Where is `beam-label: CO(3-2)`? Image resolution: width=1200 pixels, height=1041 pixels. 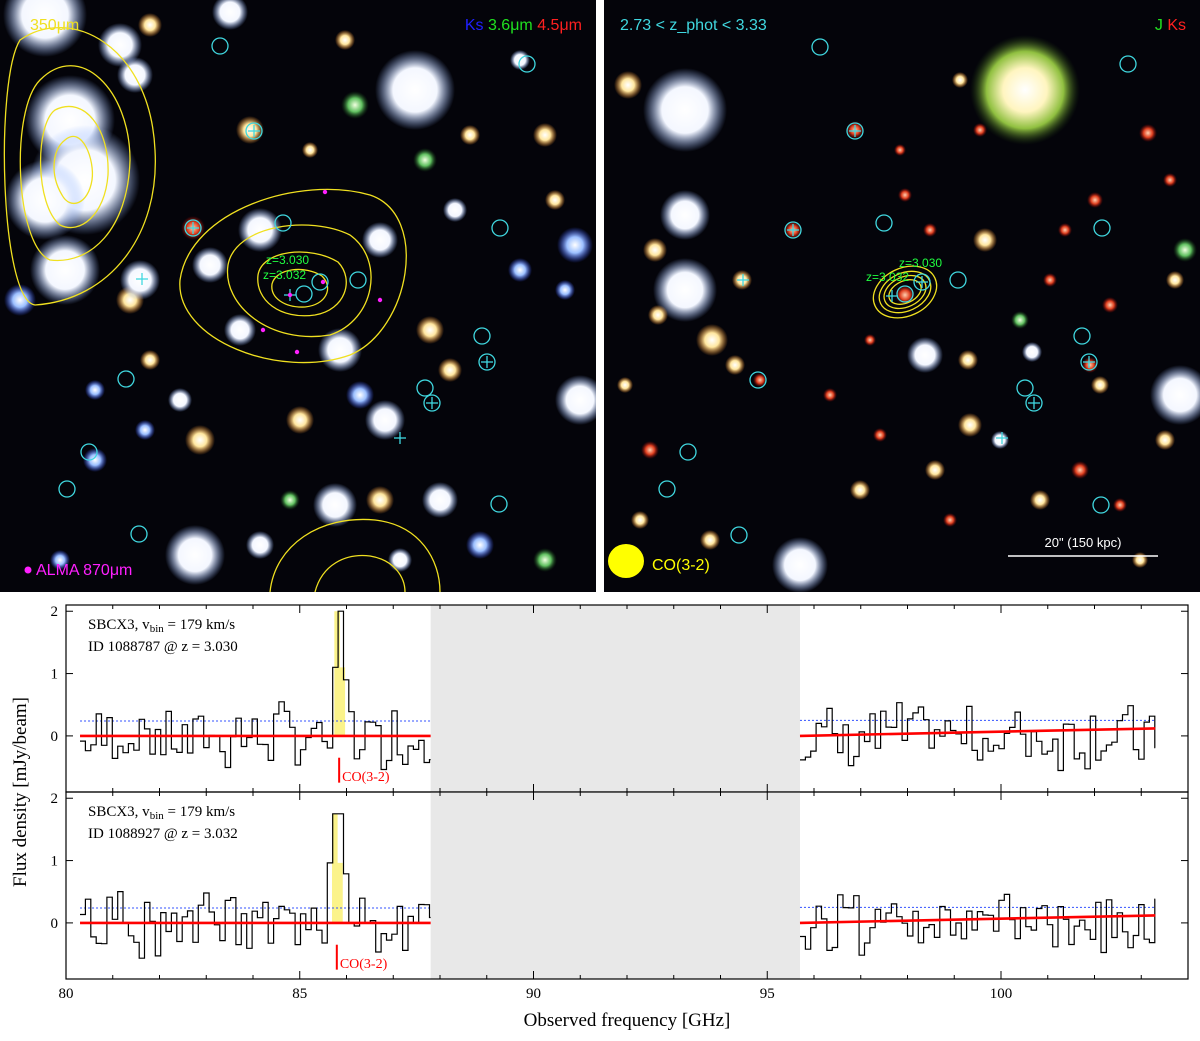 beam-label: CO(3-2) is located at coordinates (681, 565).